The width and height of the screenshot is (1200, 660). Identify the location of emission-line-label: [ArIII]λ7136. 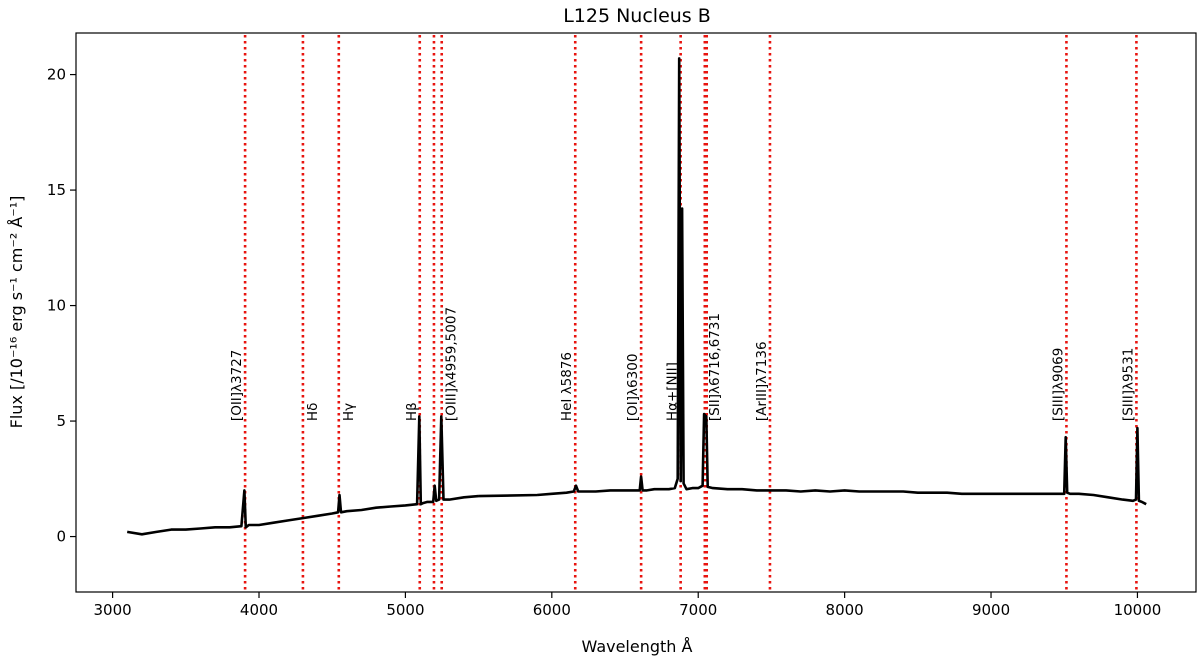
(762, 381).